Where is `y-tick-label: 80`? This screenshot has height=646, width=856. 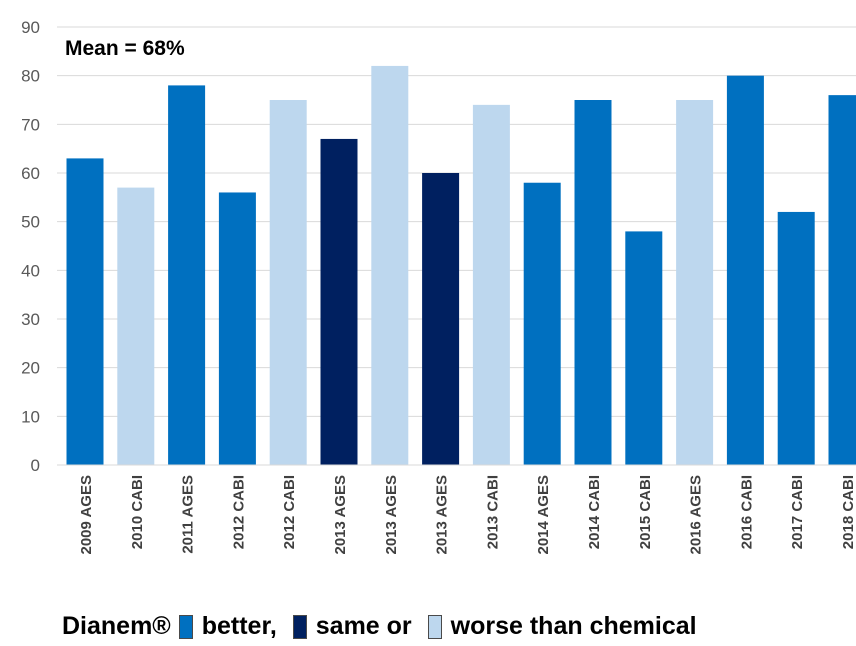 y-tick-label: 80 is located at coordinates (30, 76).